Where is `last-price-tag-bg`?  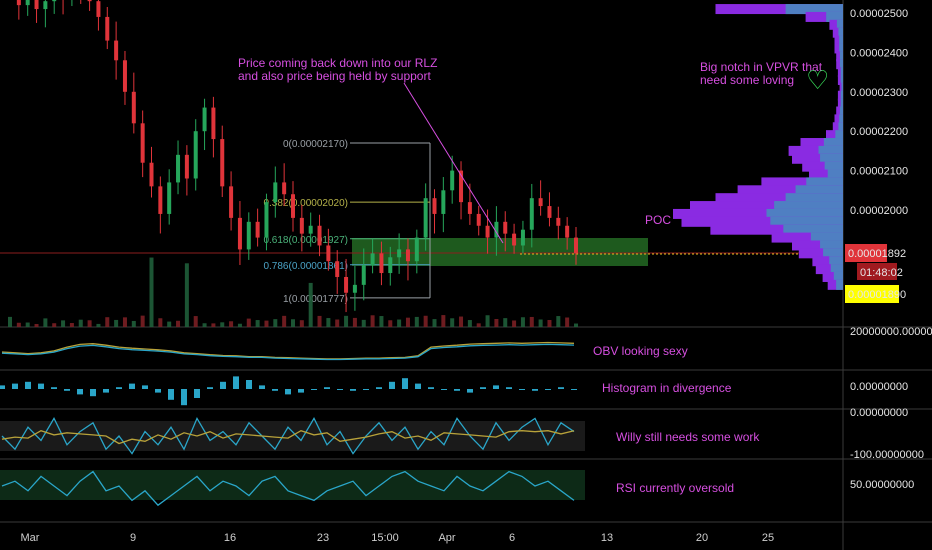 last-price-tag-bg is located at coordinates (866, 253).